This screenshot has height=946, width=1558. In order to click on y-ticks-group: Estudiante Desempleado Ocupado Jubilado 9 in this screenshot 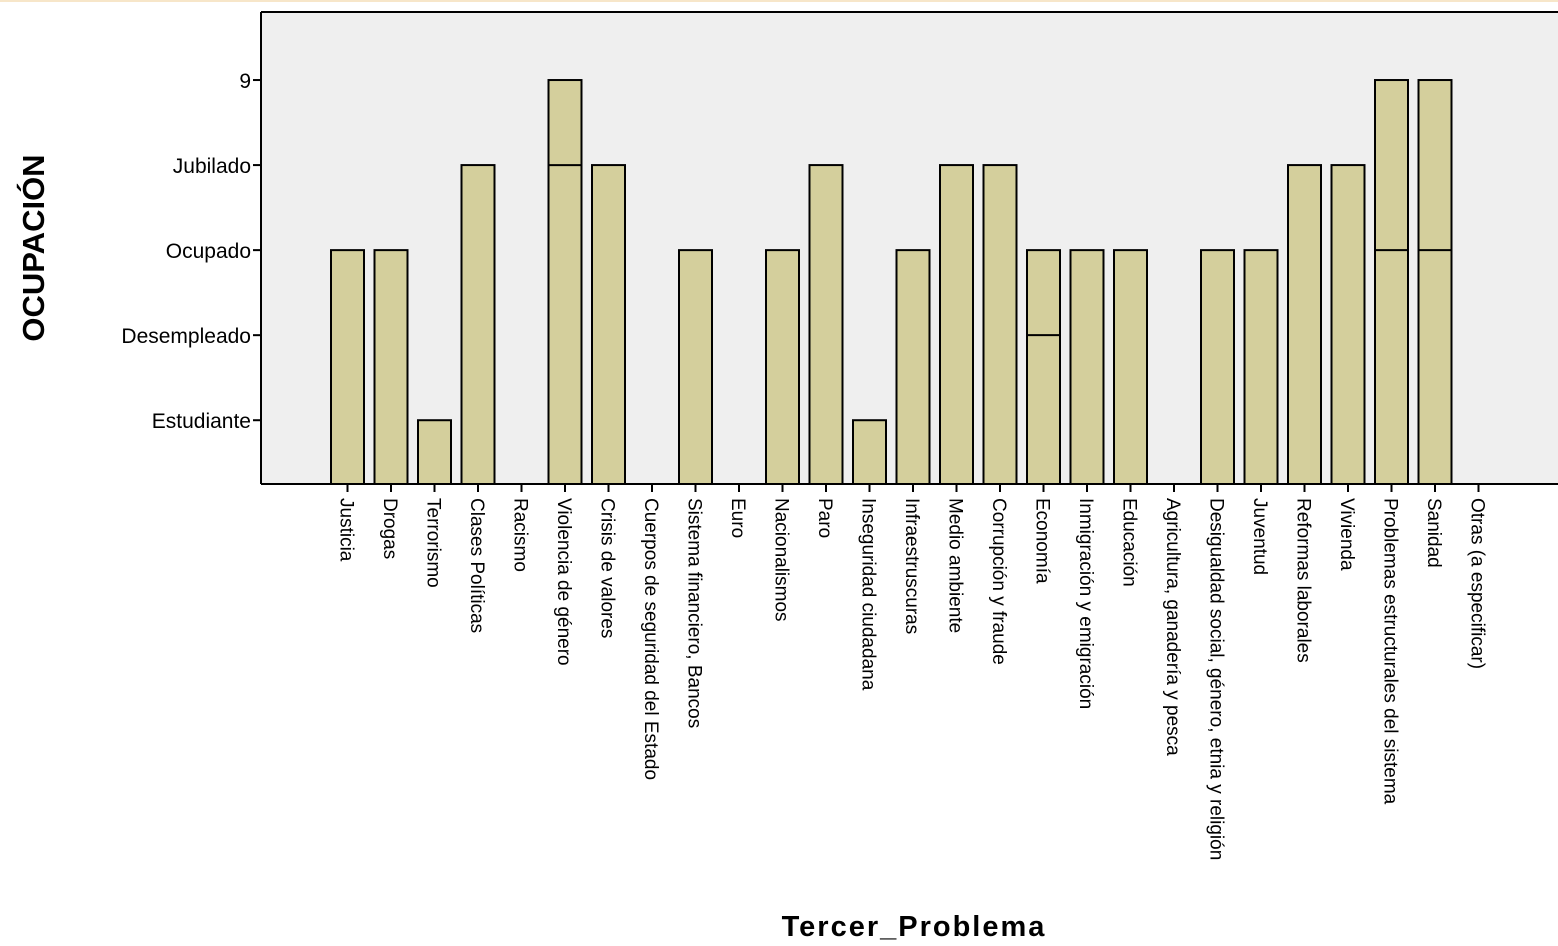, I will do `click(191, 251)`.